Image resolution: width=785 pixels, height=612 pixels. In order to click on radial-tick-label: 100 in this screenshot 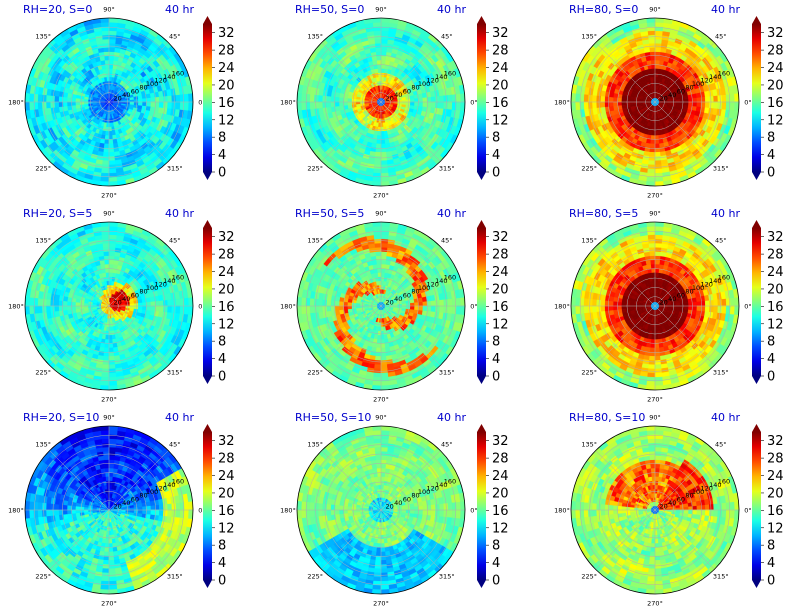, I will do `click(152, 84)`.